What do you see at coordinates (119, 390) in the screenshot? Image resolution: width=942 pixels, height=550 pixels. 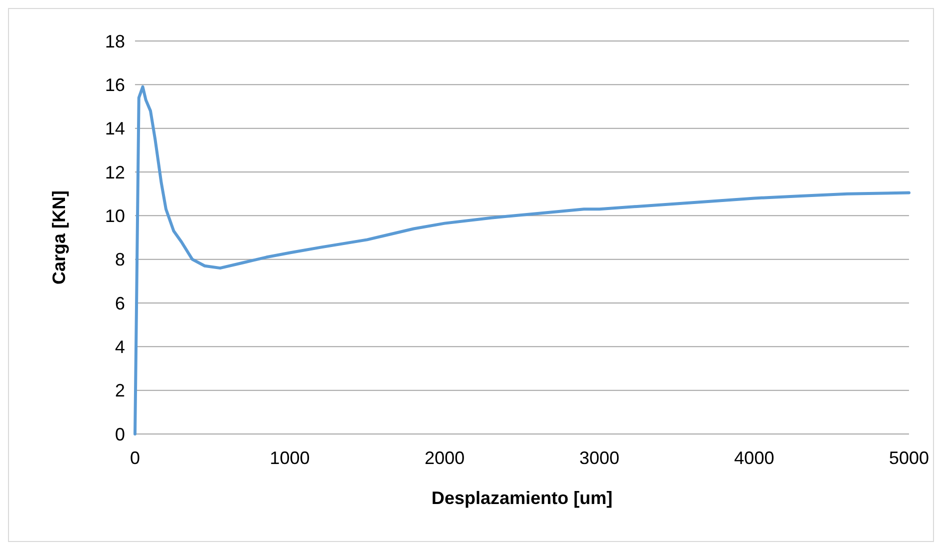 I see `y-tick-label: 2` at bounding box center [119, 390].